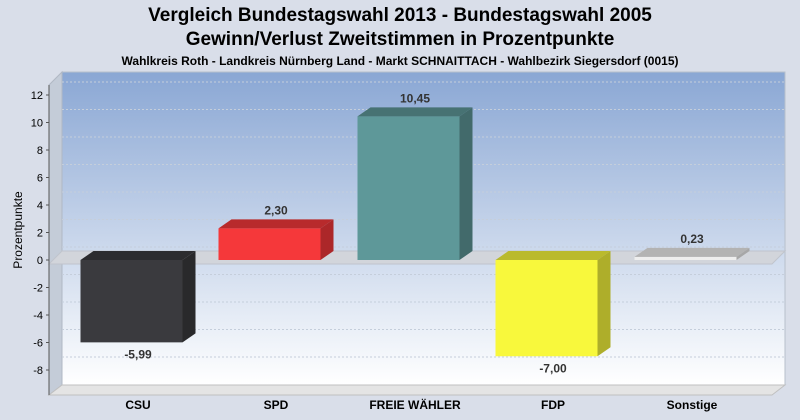 The image size is (800, 420). I want to click on y-tick-label: 2, so click(40, 234).